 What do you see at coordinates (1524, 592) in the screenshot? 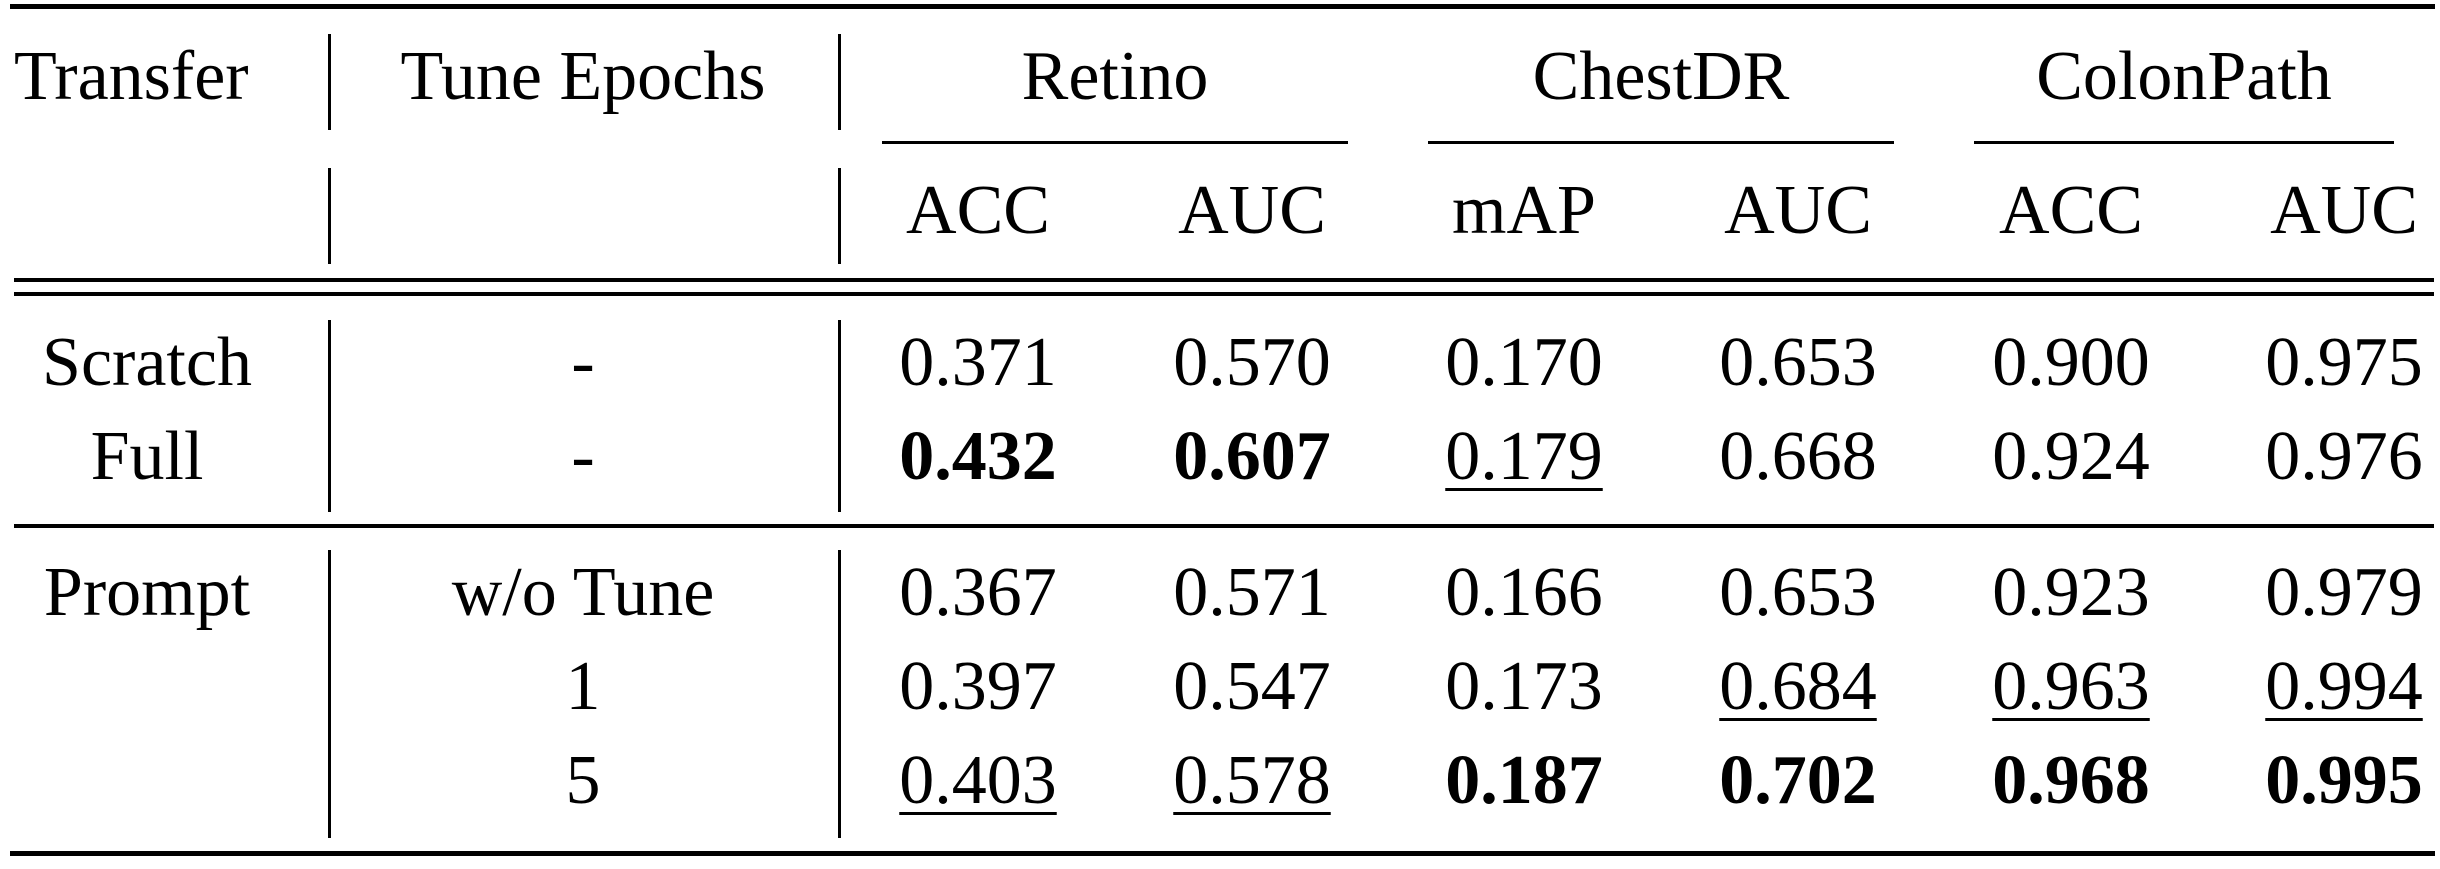
I see `table-cell: 0.166` at bounding box center [1524, 592].